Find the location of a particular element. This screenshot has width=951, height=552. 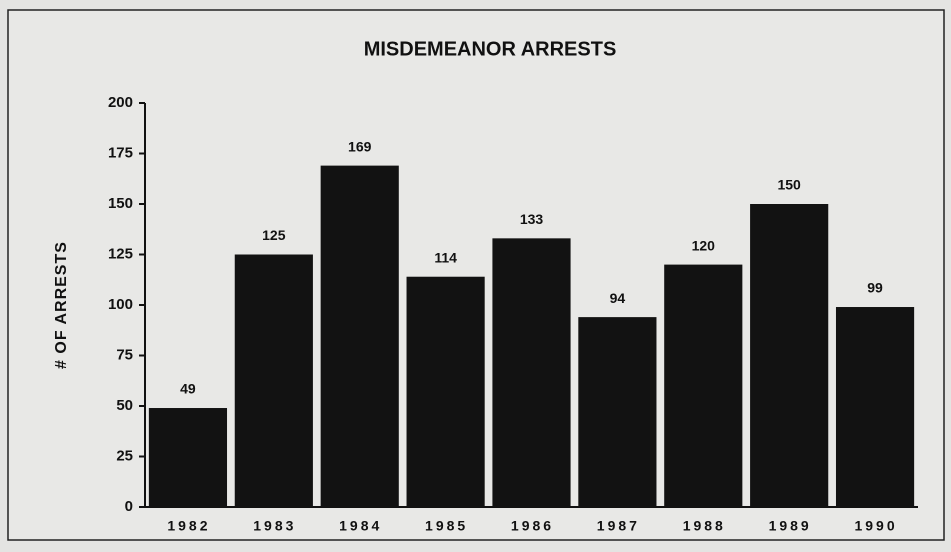

value-label: 49 is located at coordinates (188, 389).